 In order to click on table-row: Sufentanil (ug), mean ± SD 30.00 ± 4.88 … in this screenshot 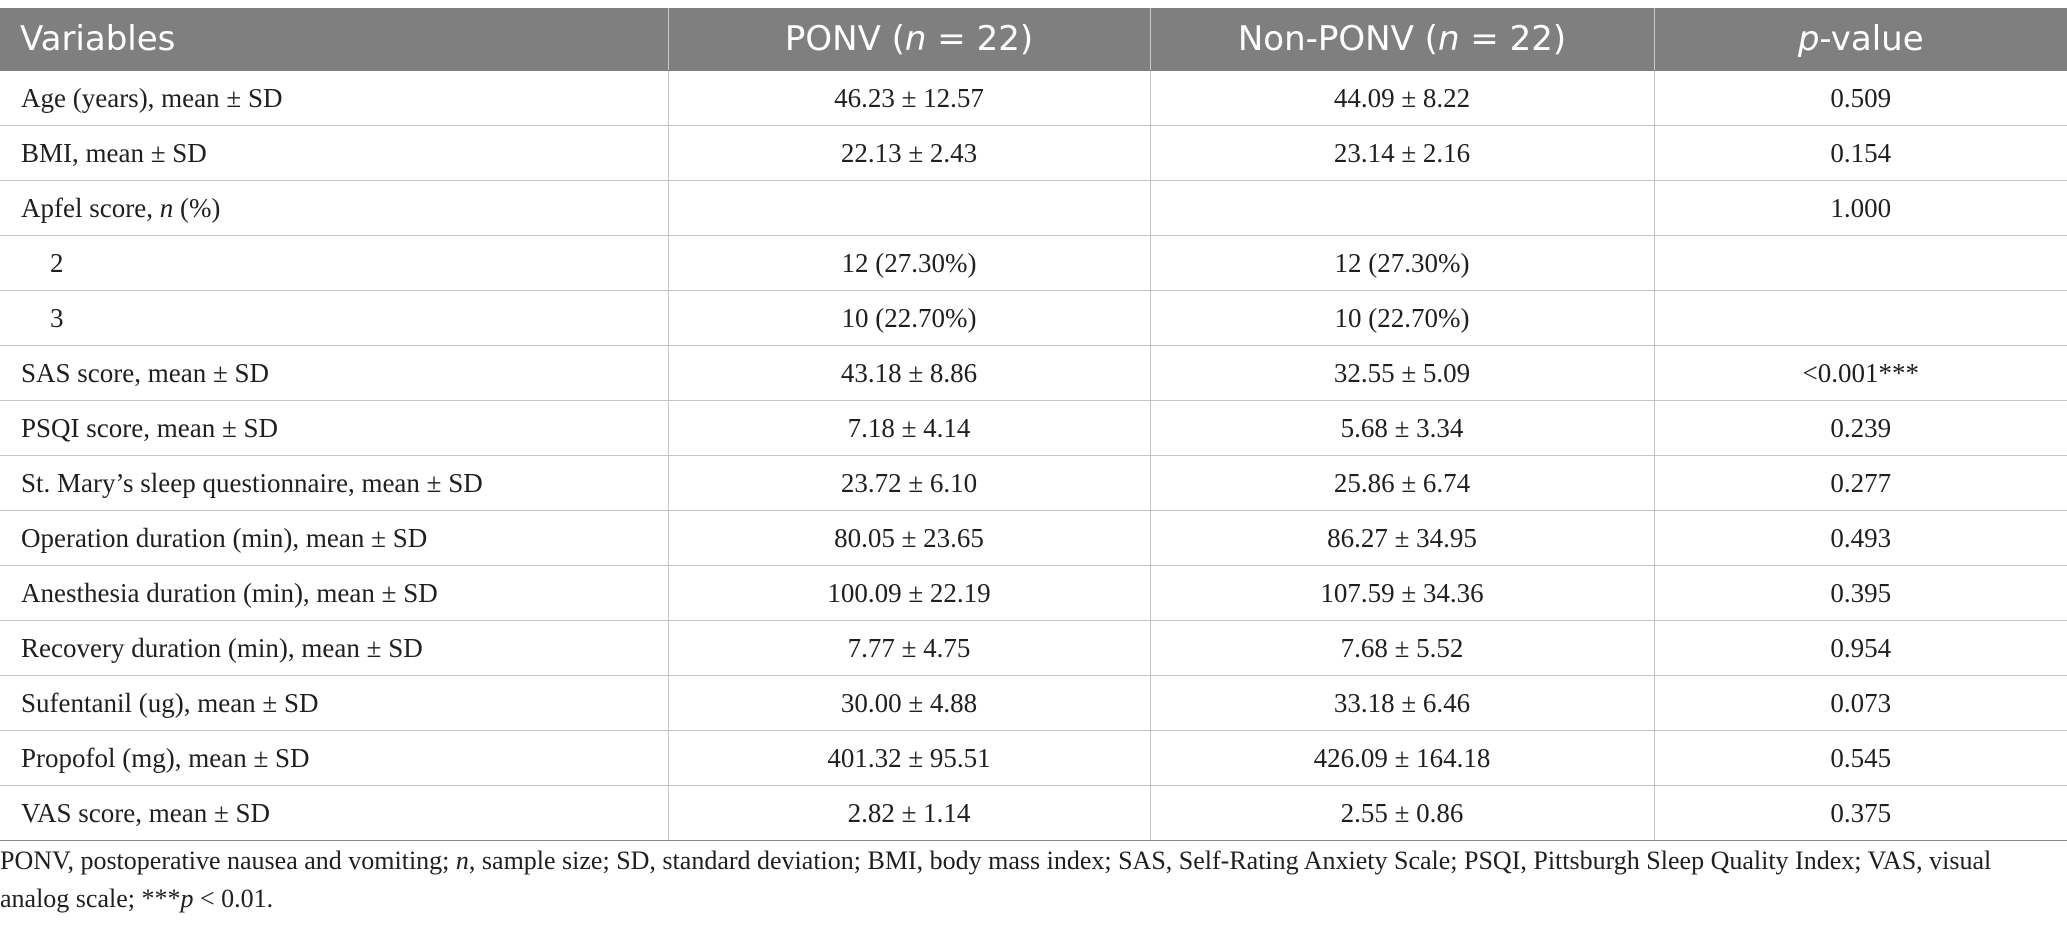, I will do `click(1033, 703)`.